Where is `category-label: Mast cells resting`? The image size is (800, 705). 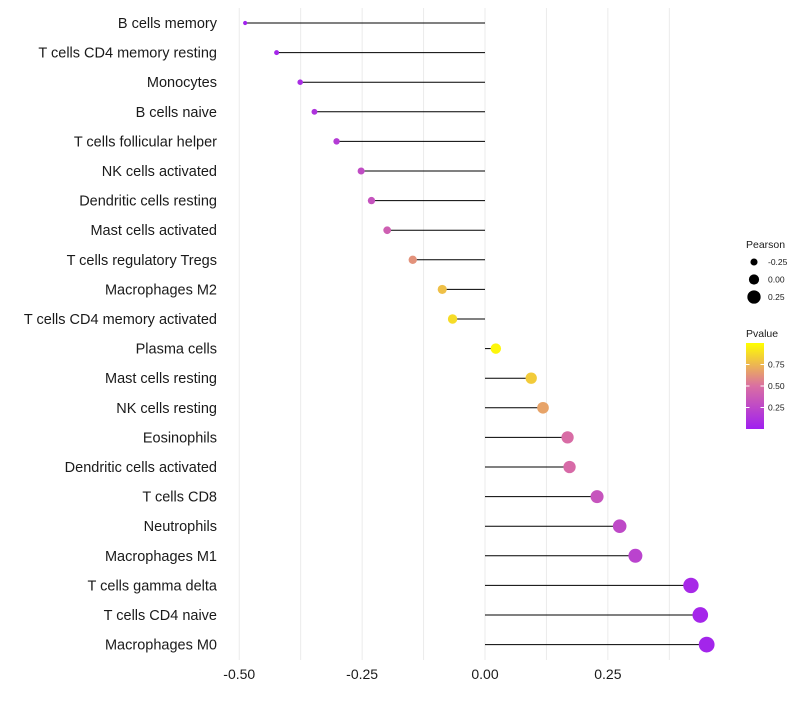
category-label: Mast cells resting is located at coordinates (161, 379).